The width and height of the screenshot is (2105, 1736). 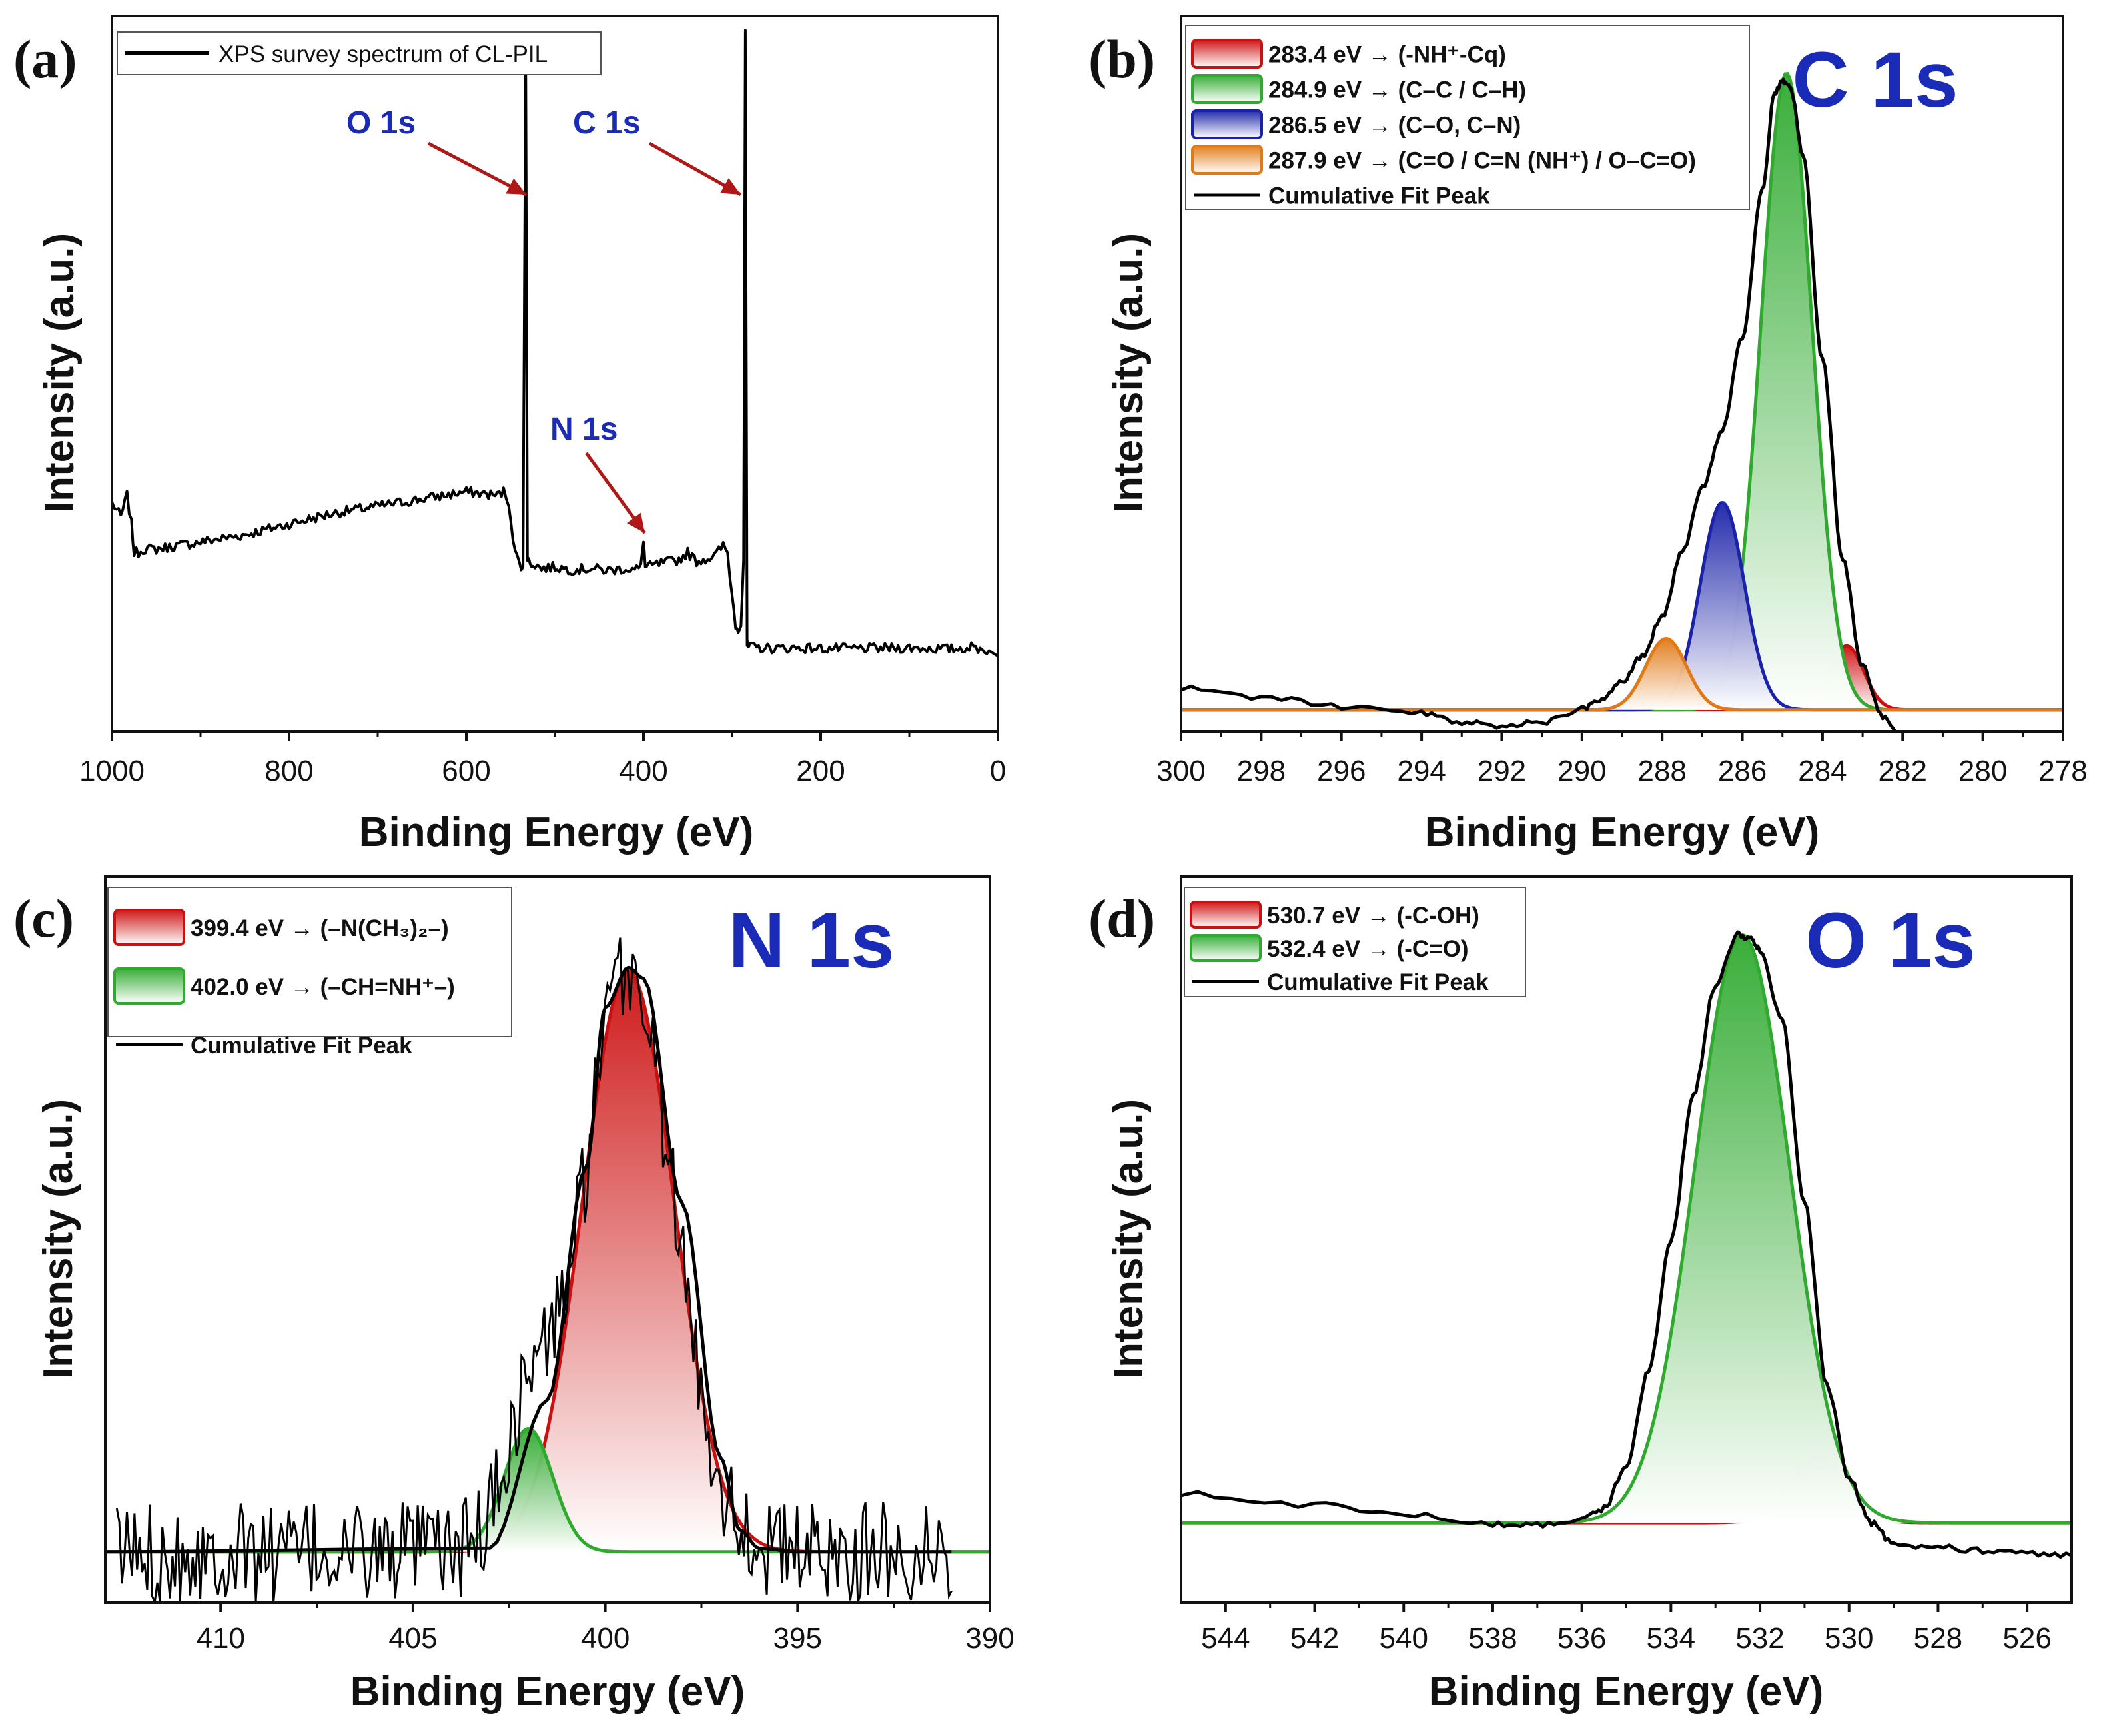 I want to click on peak-fill-532.4, so click(x=1626, y=1229).